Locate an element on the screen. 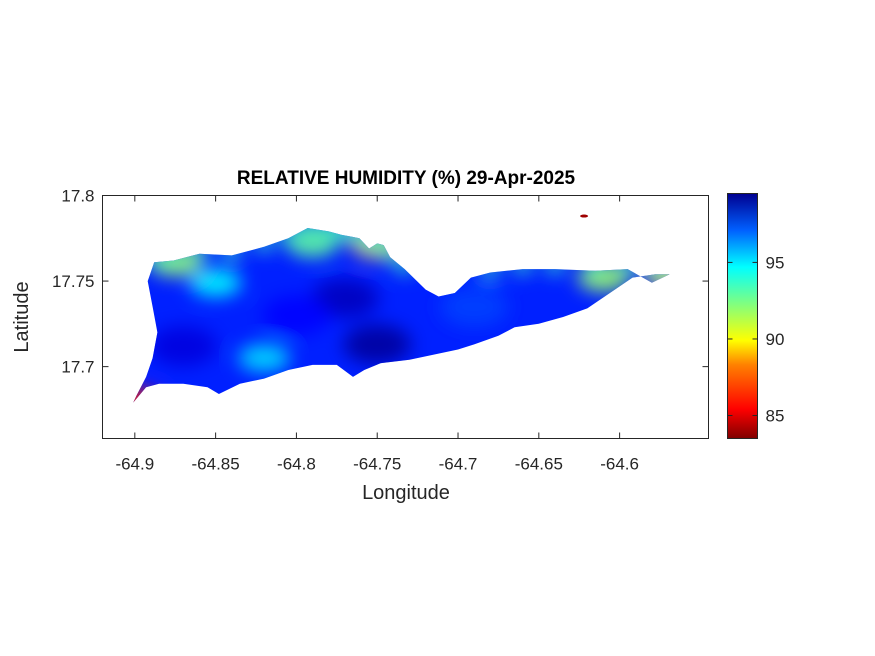 Image resolution: width=875 pixels, height=656 pixels. x-tick-label: -64.7 is located at coordinates (458, 464).